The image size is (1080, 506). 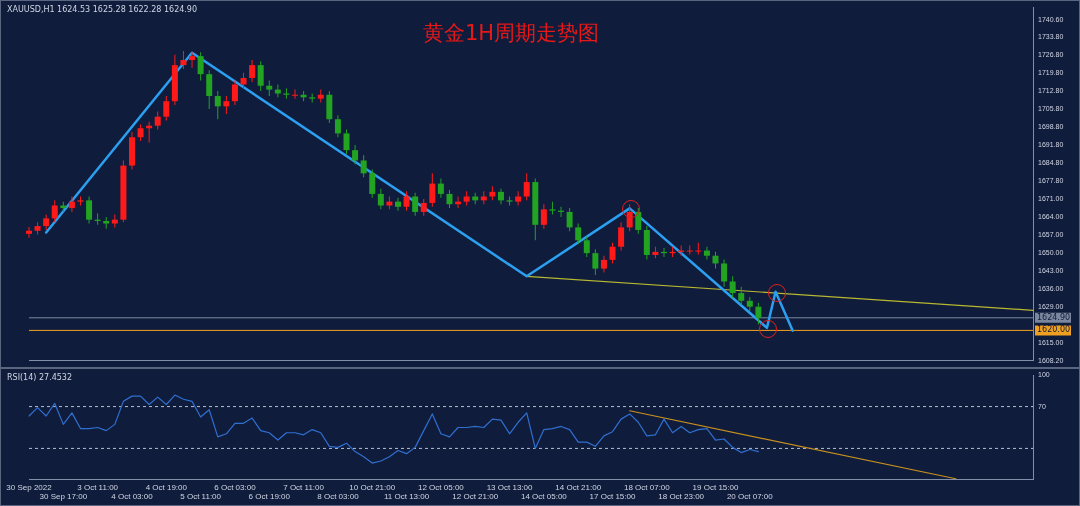 What do you see at coordinates (1054, 317) in the screenshot?
I see `ref-line-label: 1624.90` at bounding box center [1054, 317].